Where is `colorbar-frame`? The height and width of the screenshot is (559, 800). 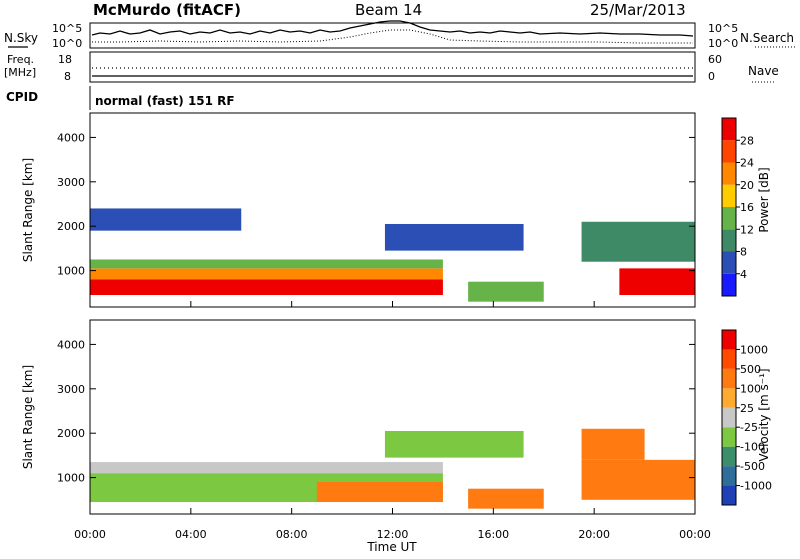 colorbar-frame is located at coordinates (729, 417).